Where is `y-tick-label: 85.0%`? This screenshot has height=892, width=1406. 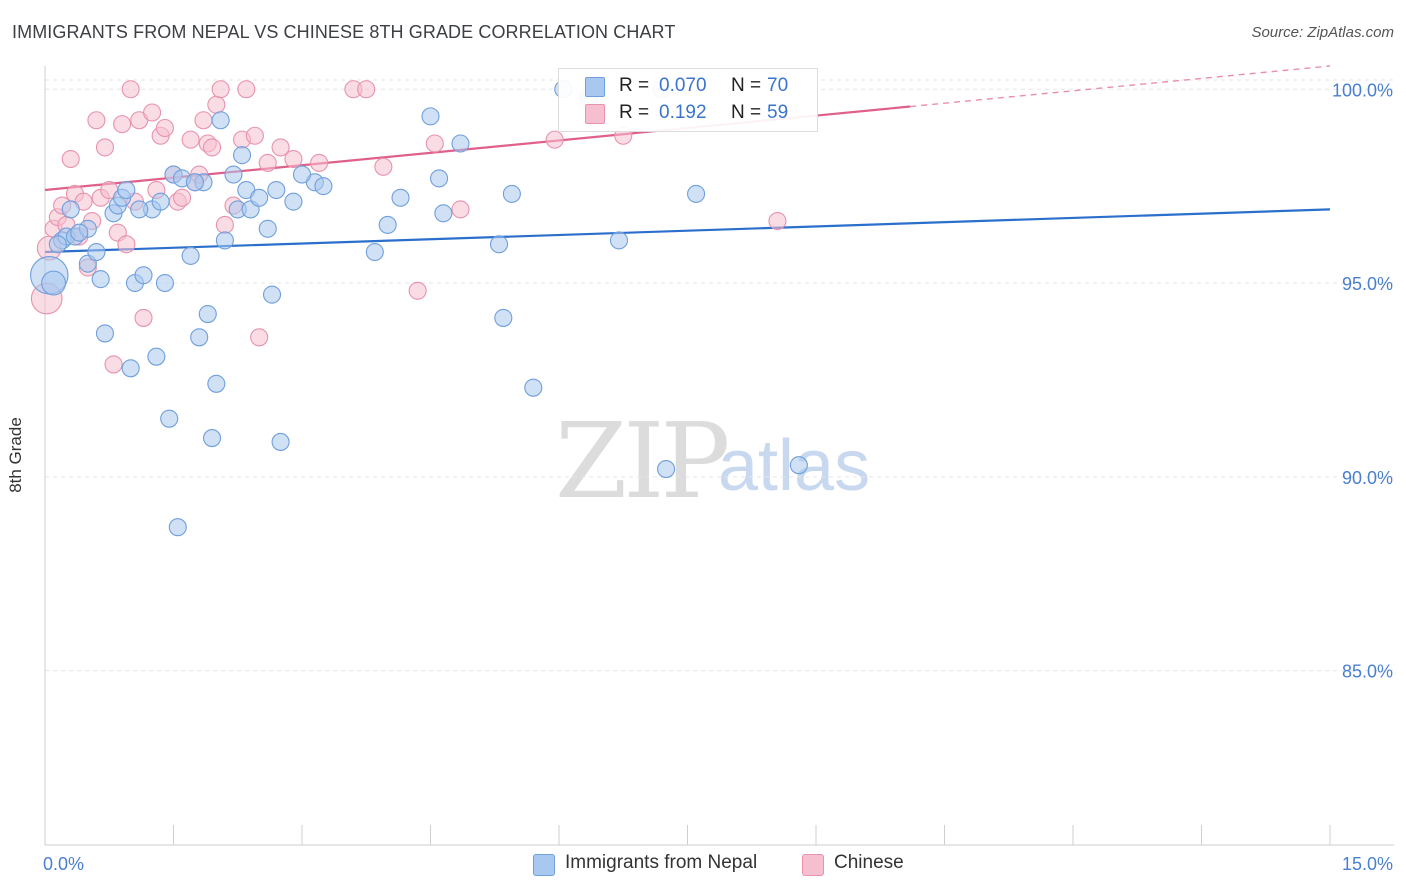
y-tick-label: 85.0% is located at coordinates (1367, 672).